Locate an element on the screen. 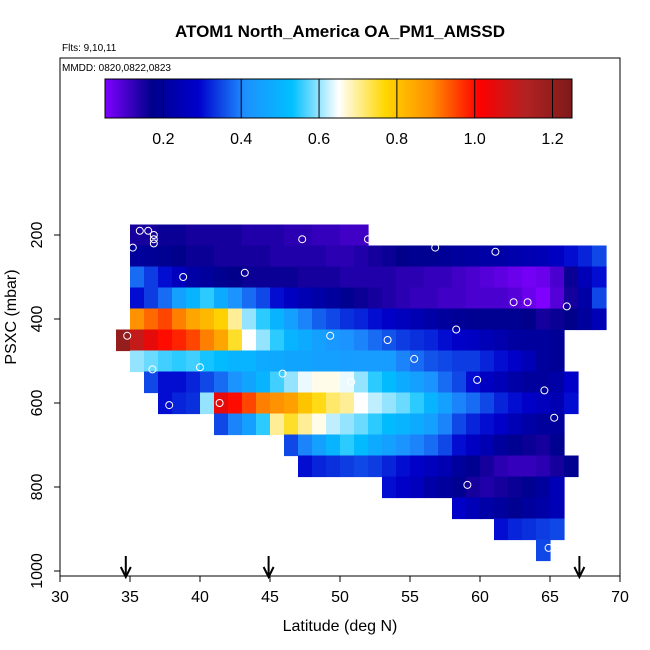 The height and width of the screenshot is (650, 650). colorbar-tick-label: 0.6 is located at coordinates (319, 139).